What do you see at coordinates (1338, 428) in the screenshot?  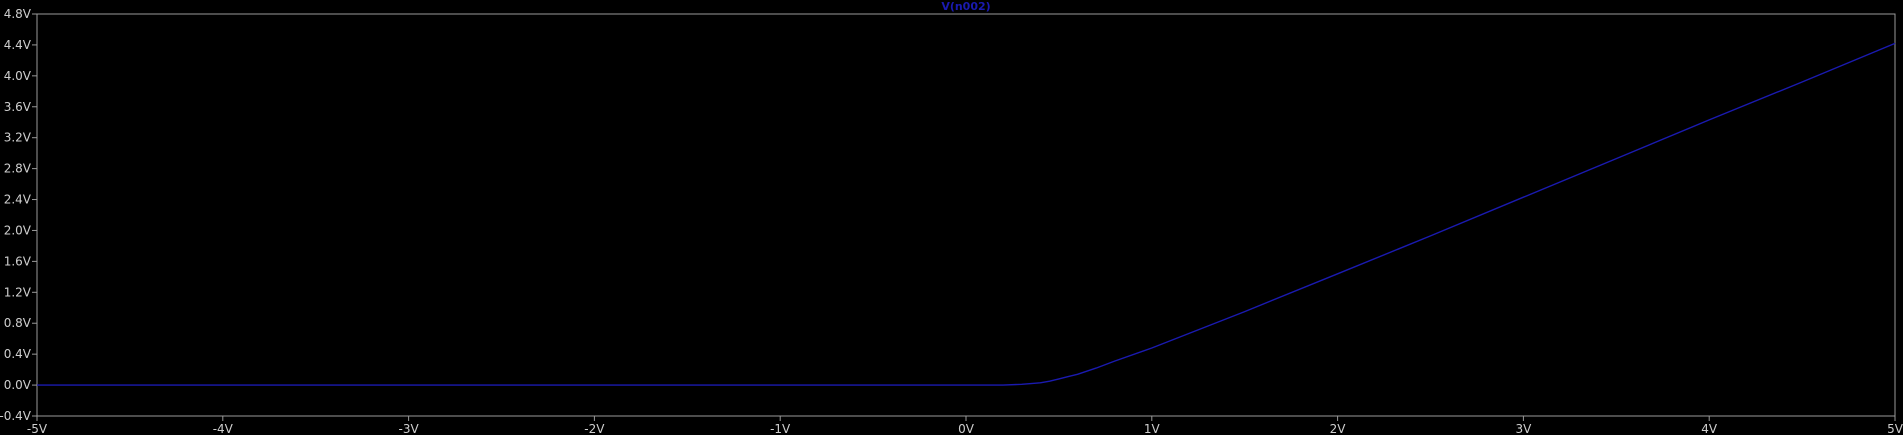 I see `x-tick-label: 2V` at bounding box center [1338, 428].